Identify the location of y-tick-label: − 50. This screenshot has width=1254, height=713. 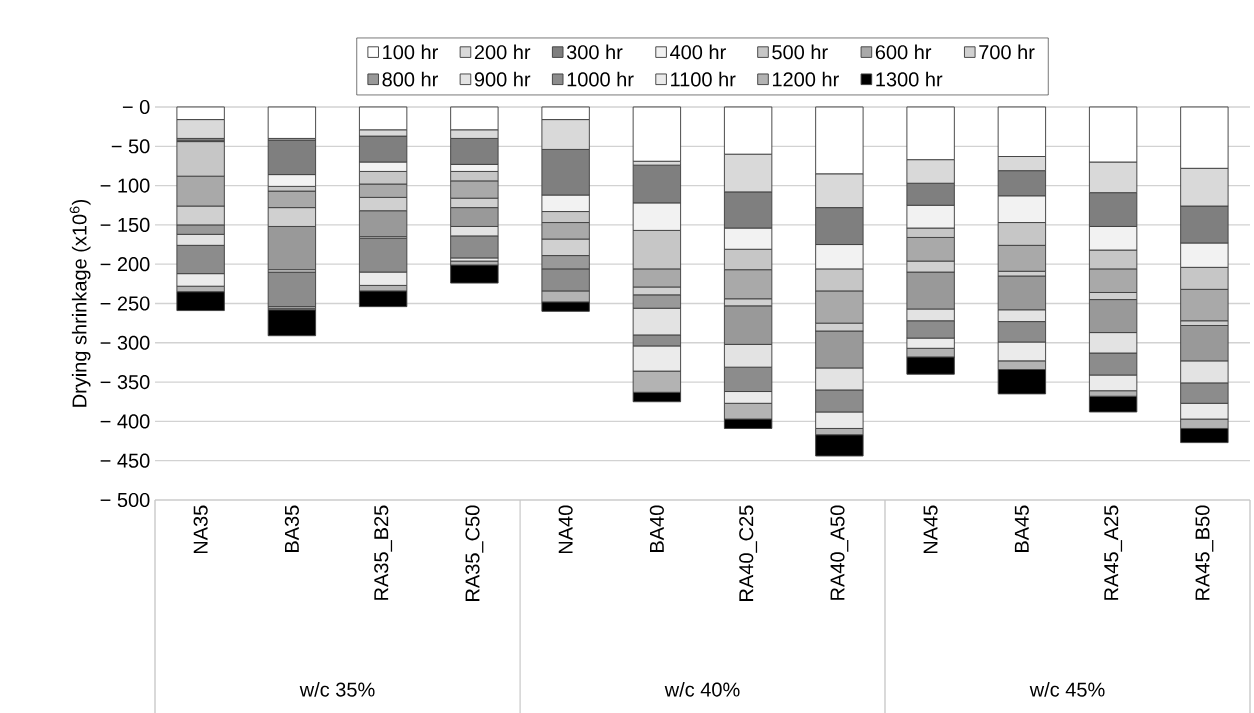
(130, 146).